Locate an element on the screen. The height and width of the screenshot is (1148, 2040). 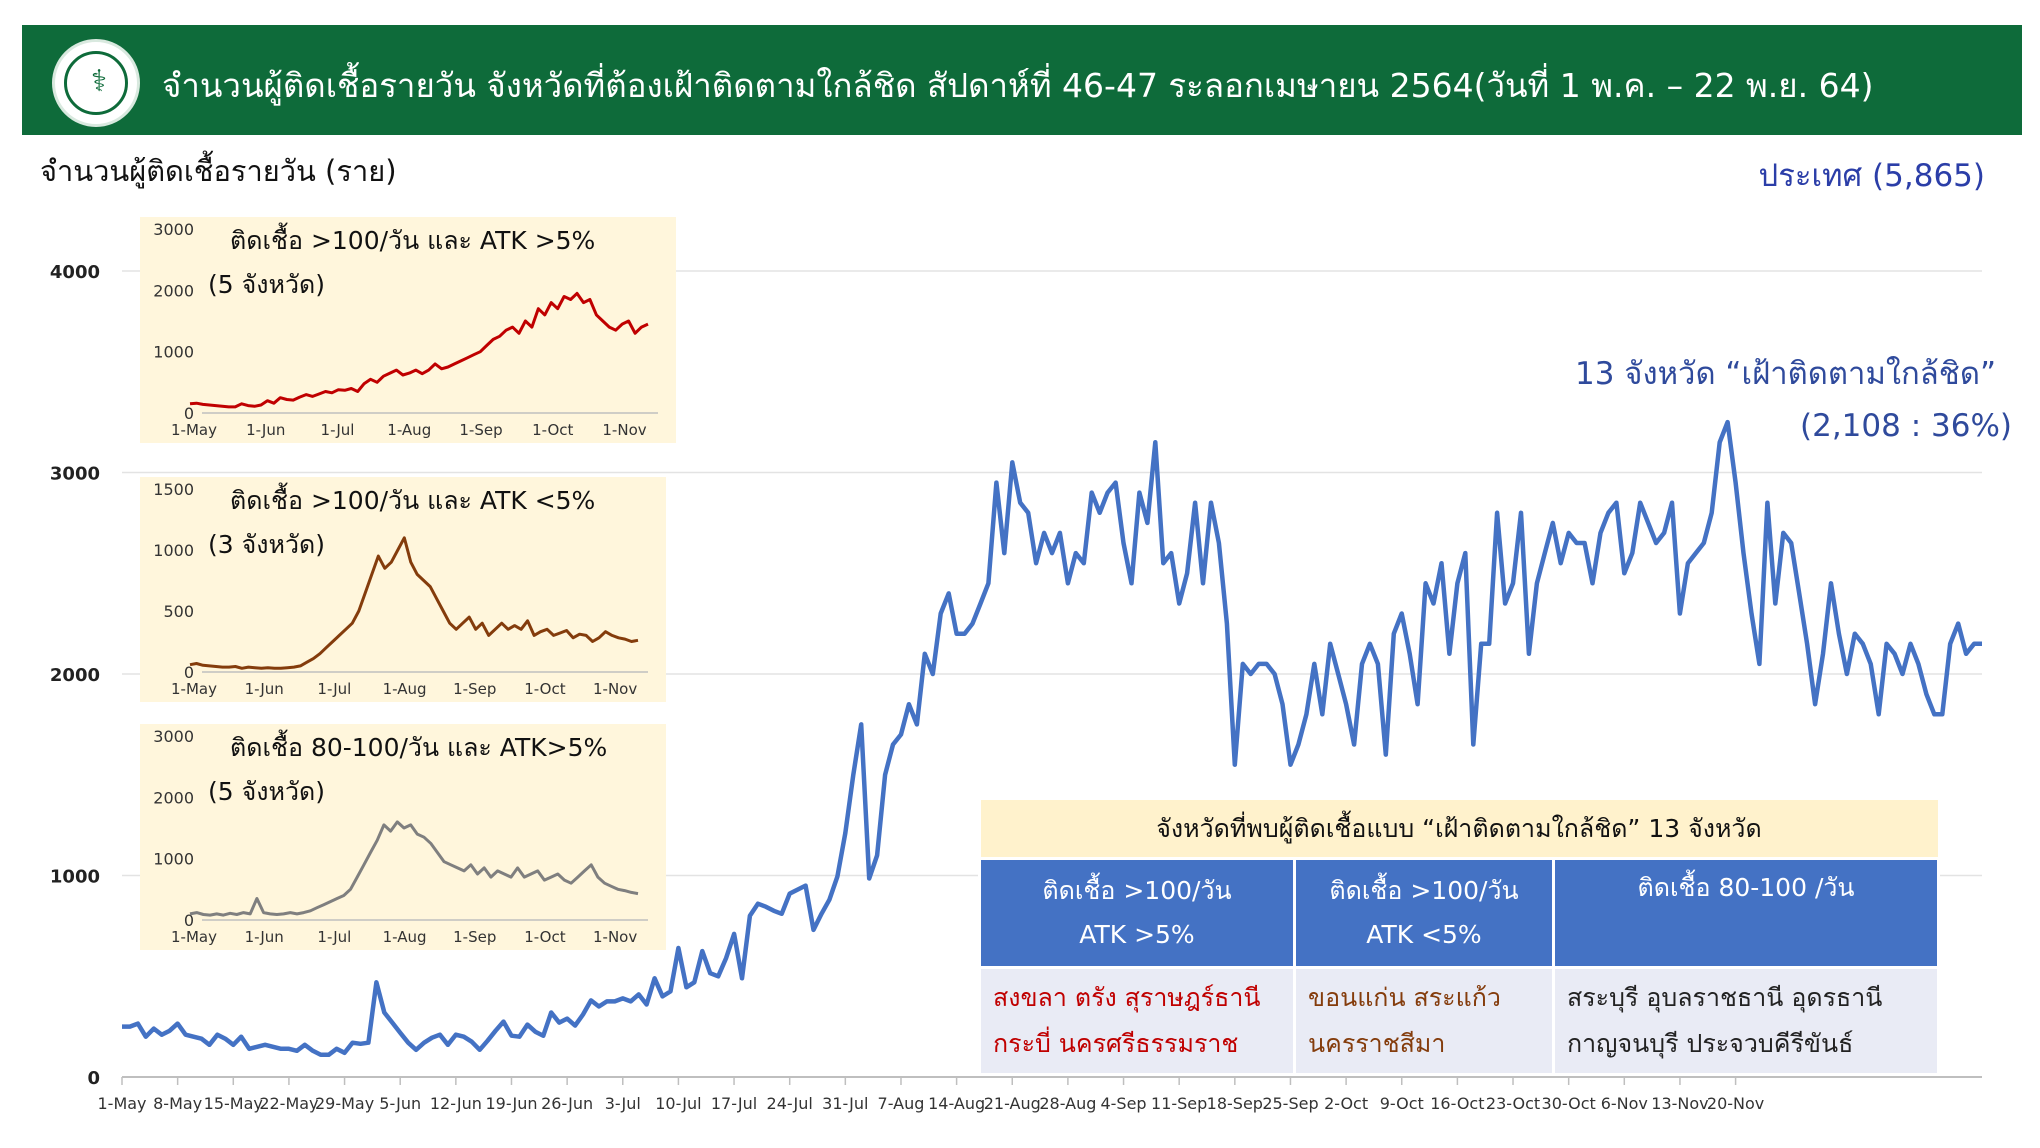
inset-title: ติดเชื้อ >100/วัน และ ATK >5% is located at coordinates (412, 238).